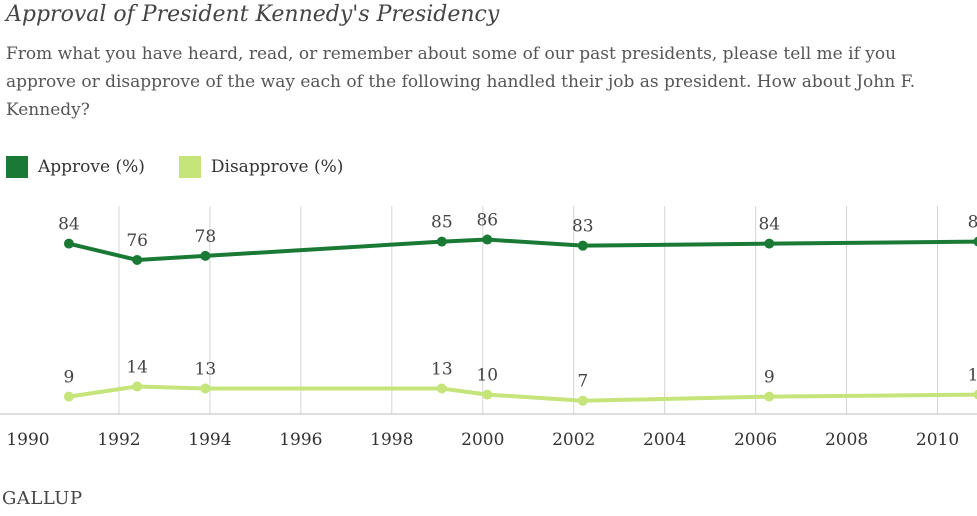  Describe the element at coordinates (487, 221) in the screenshot. I see `data-label-approve-4: 86` at that location.